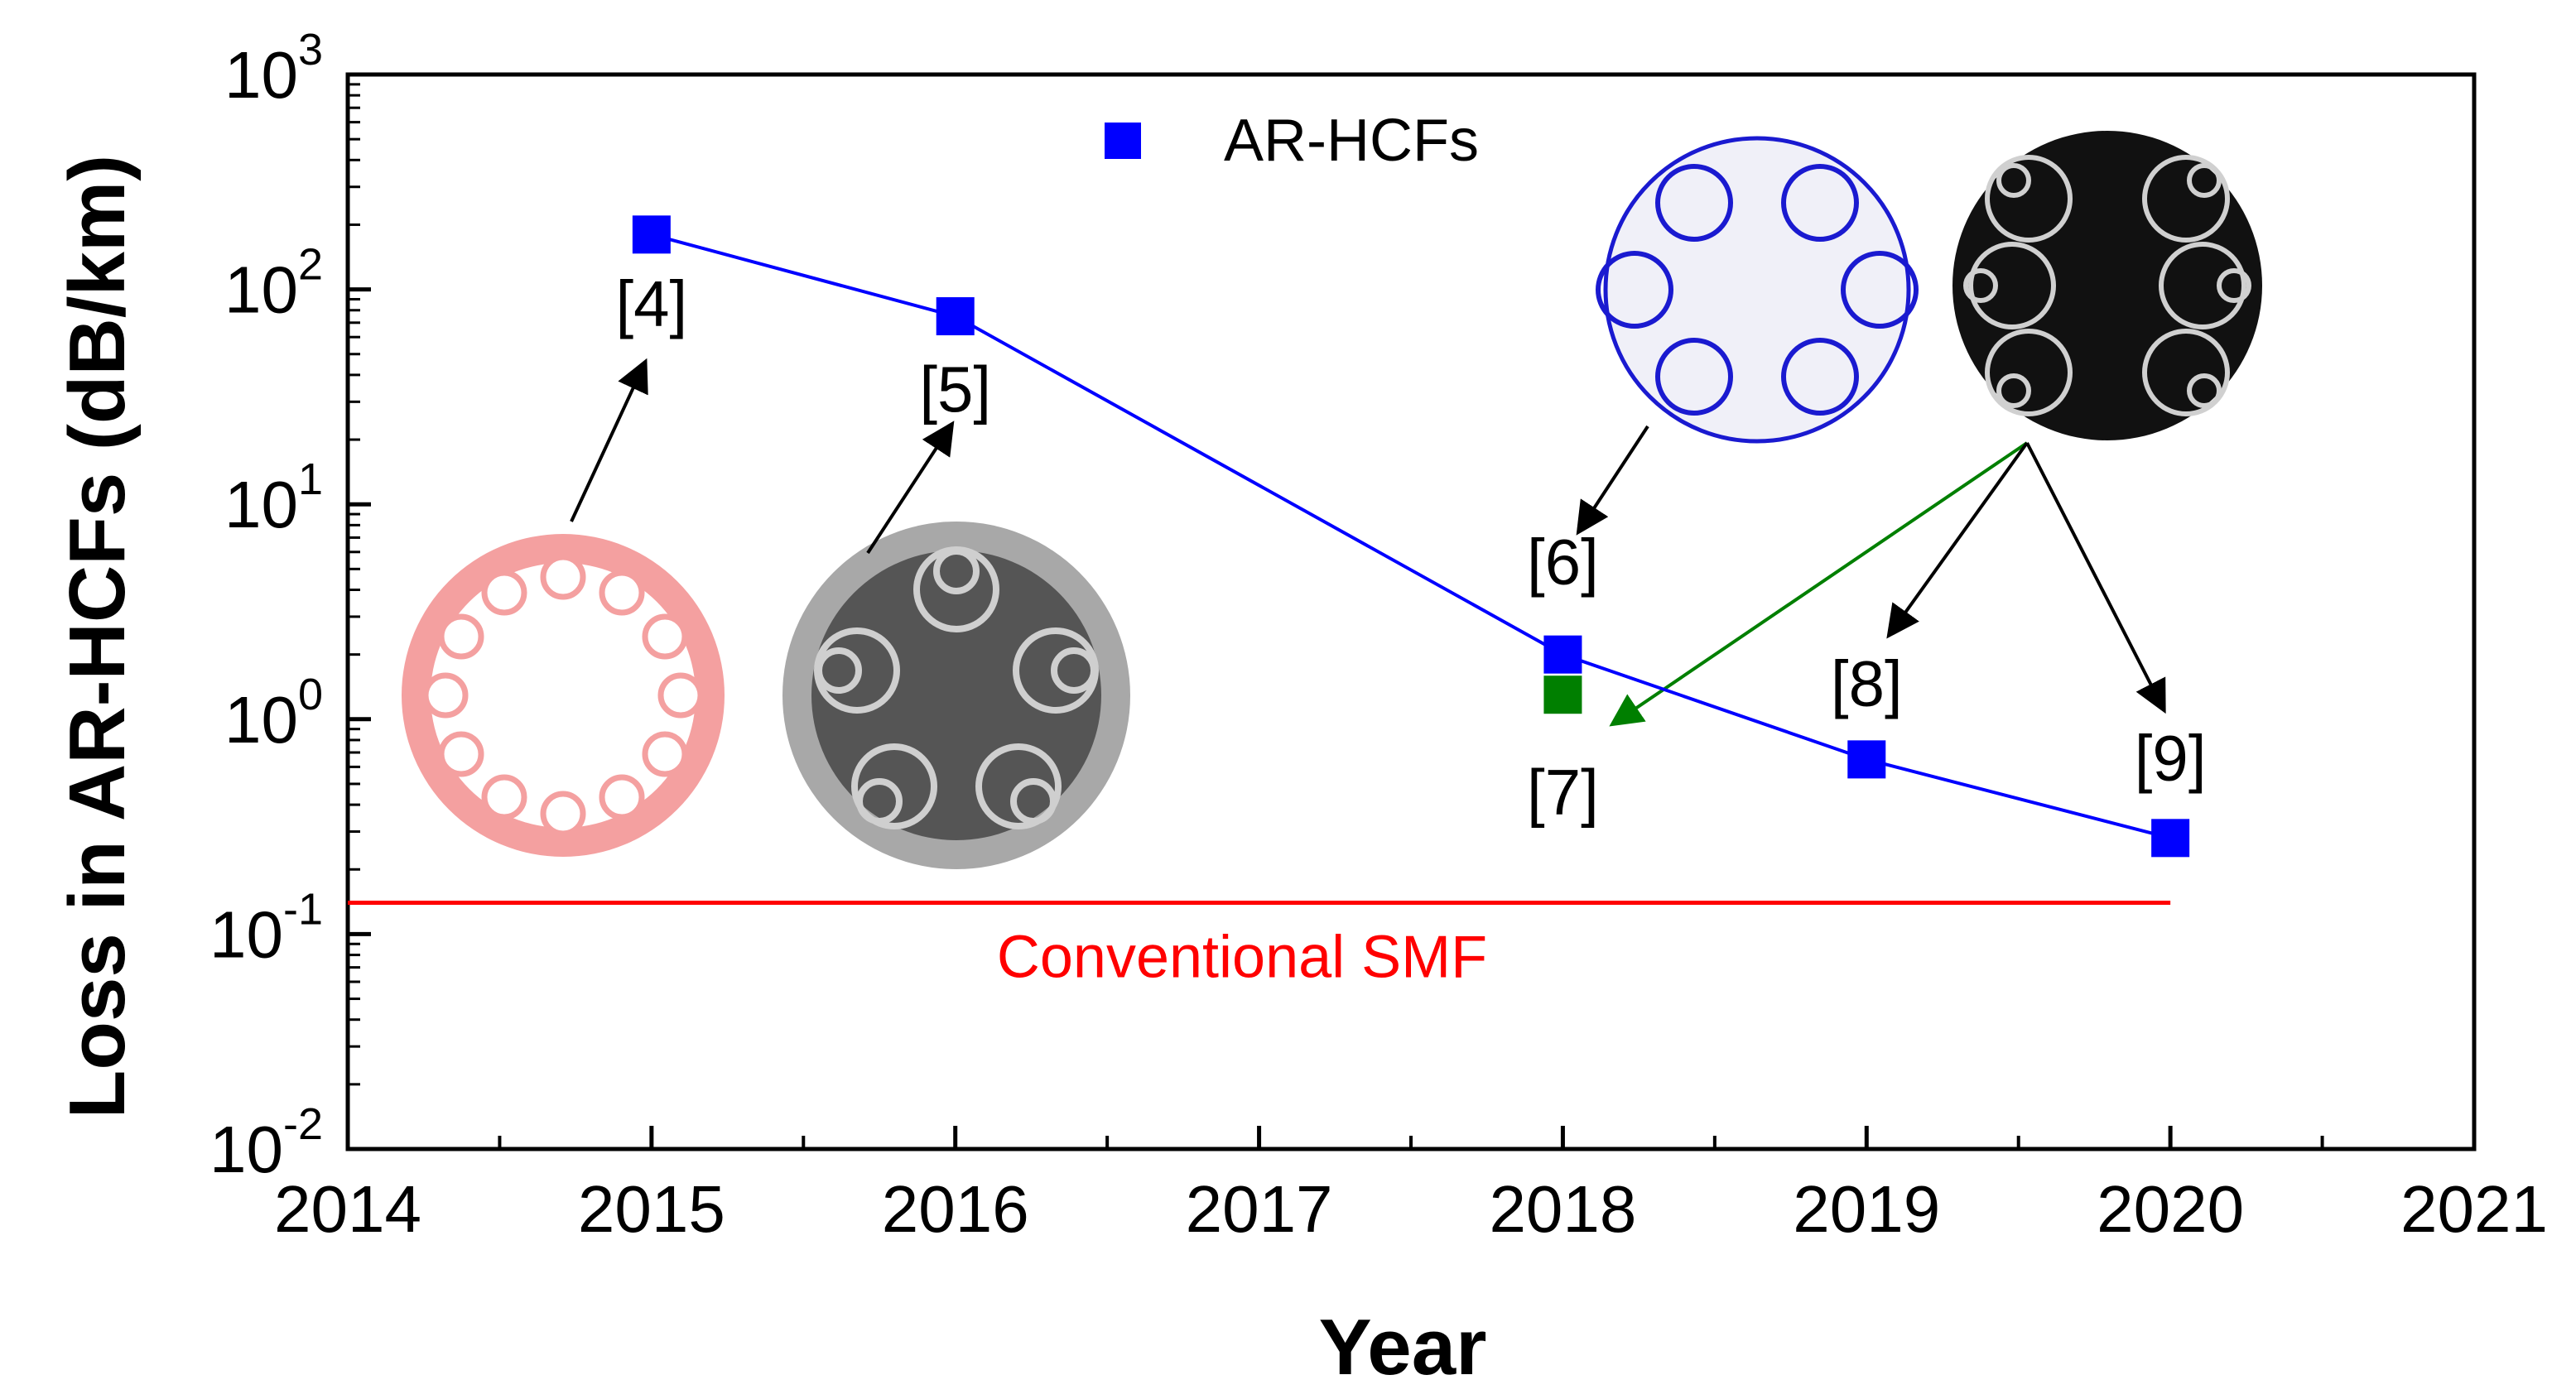  What do you see at coordinates (266, 927) in the screenshot?
I see `y-tick-label: 10⁻¹` at bounding box center [266, 927].